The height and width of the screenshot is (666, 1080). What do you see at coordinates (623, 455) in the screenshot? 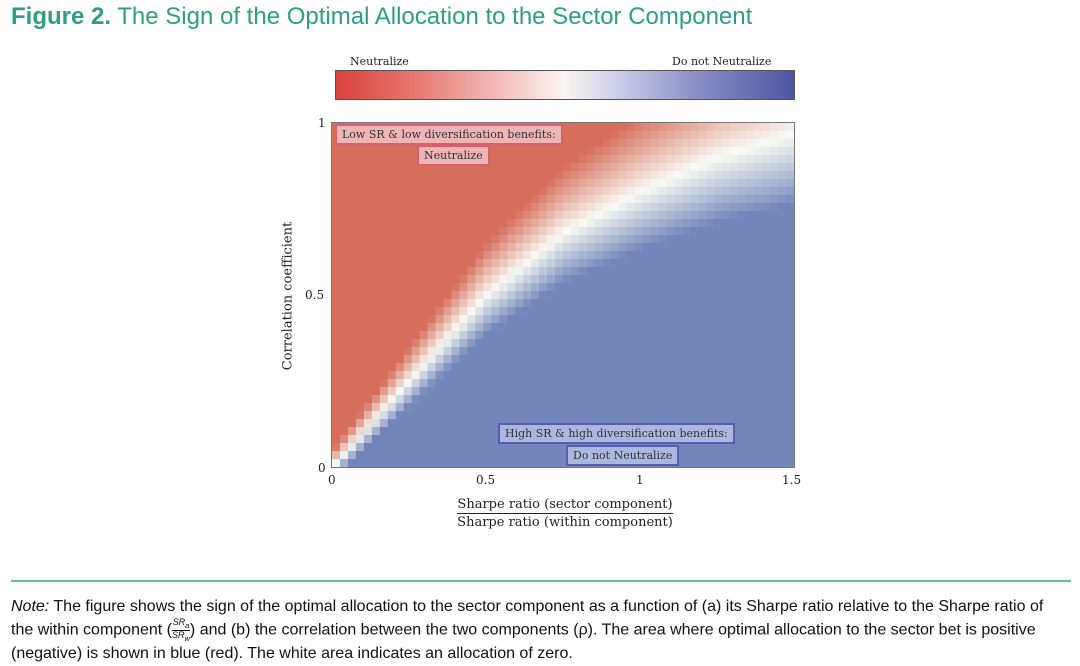
I see `blue-region-label: Do not Neutralize` at bounding box center [623, 455].